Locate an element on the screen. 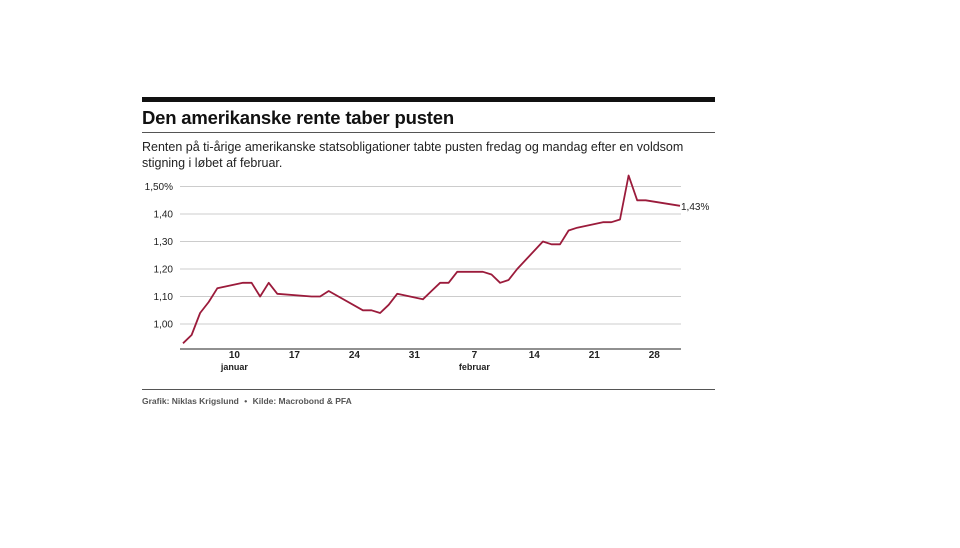  title-divider is located at coordinates (428, 132).